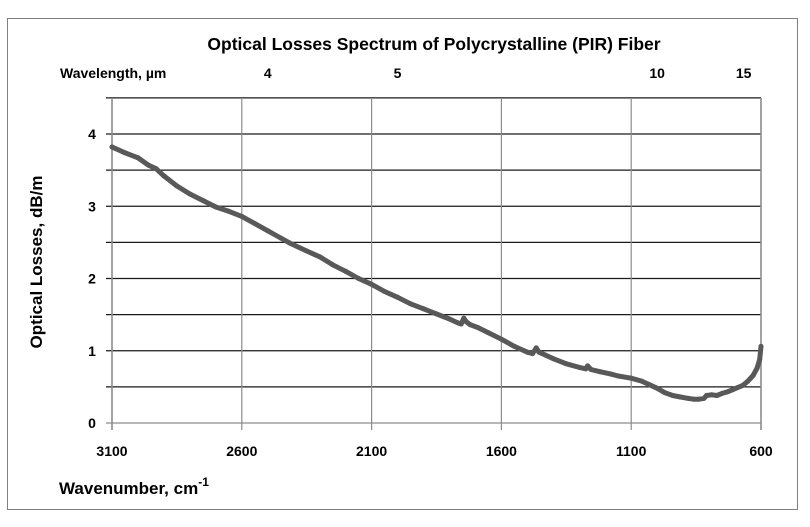 The width and height of the screenshot is (810, 527). Describe the element at coordinates (371, 451) in the screenshot. I see `x-tick-label: 2100` at that location.